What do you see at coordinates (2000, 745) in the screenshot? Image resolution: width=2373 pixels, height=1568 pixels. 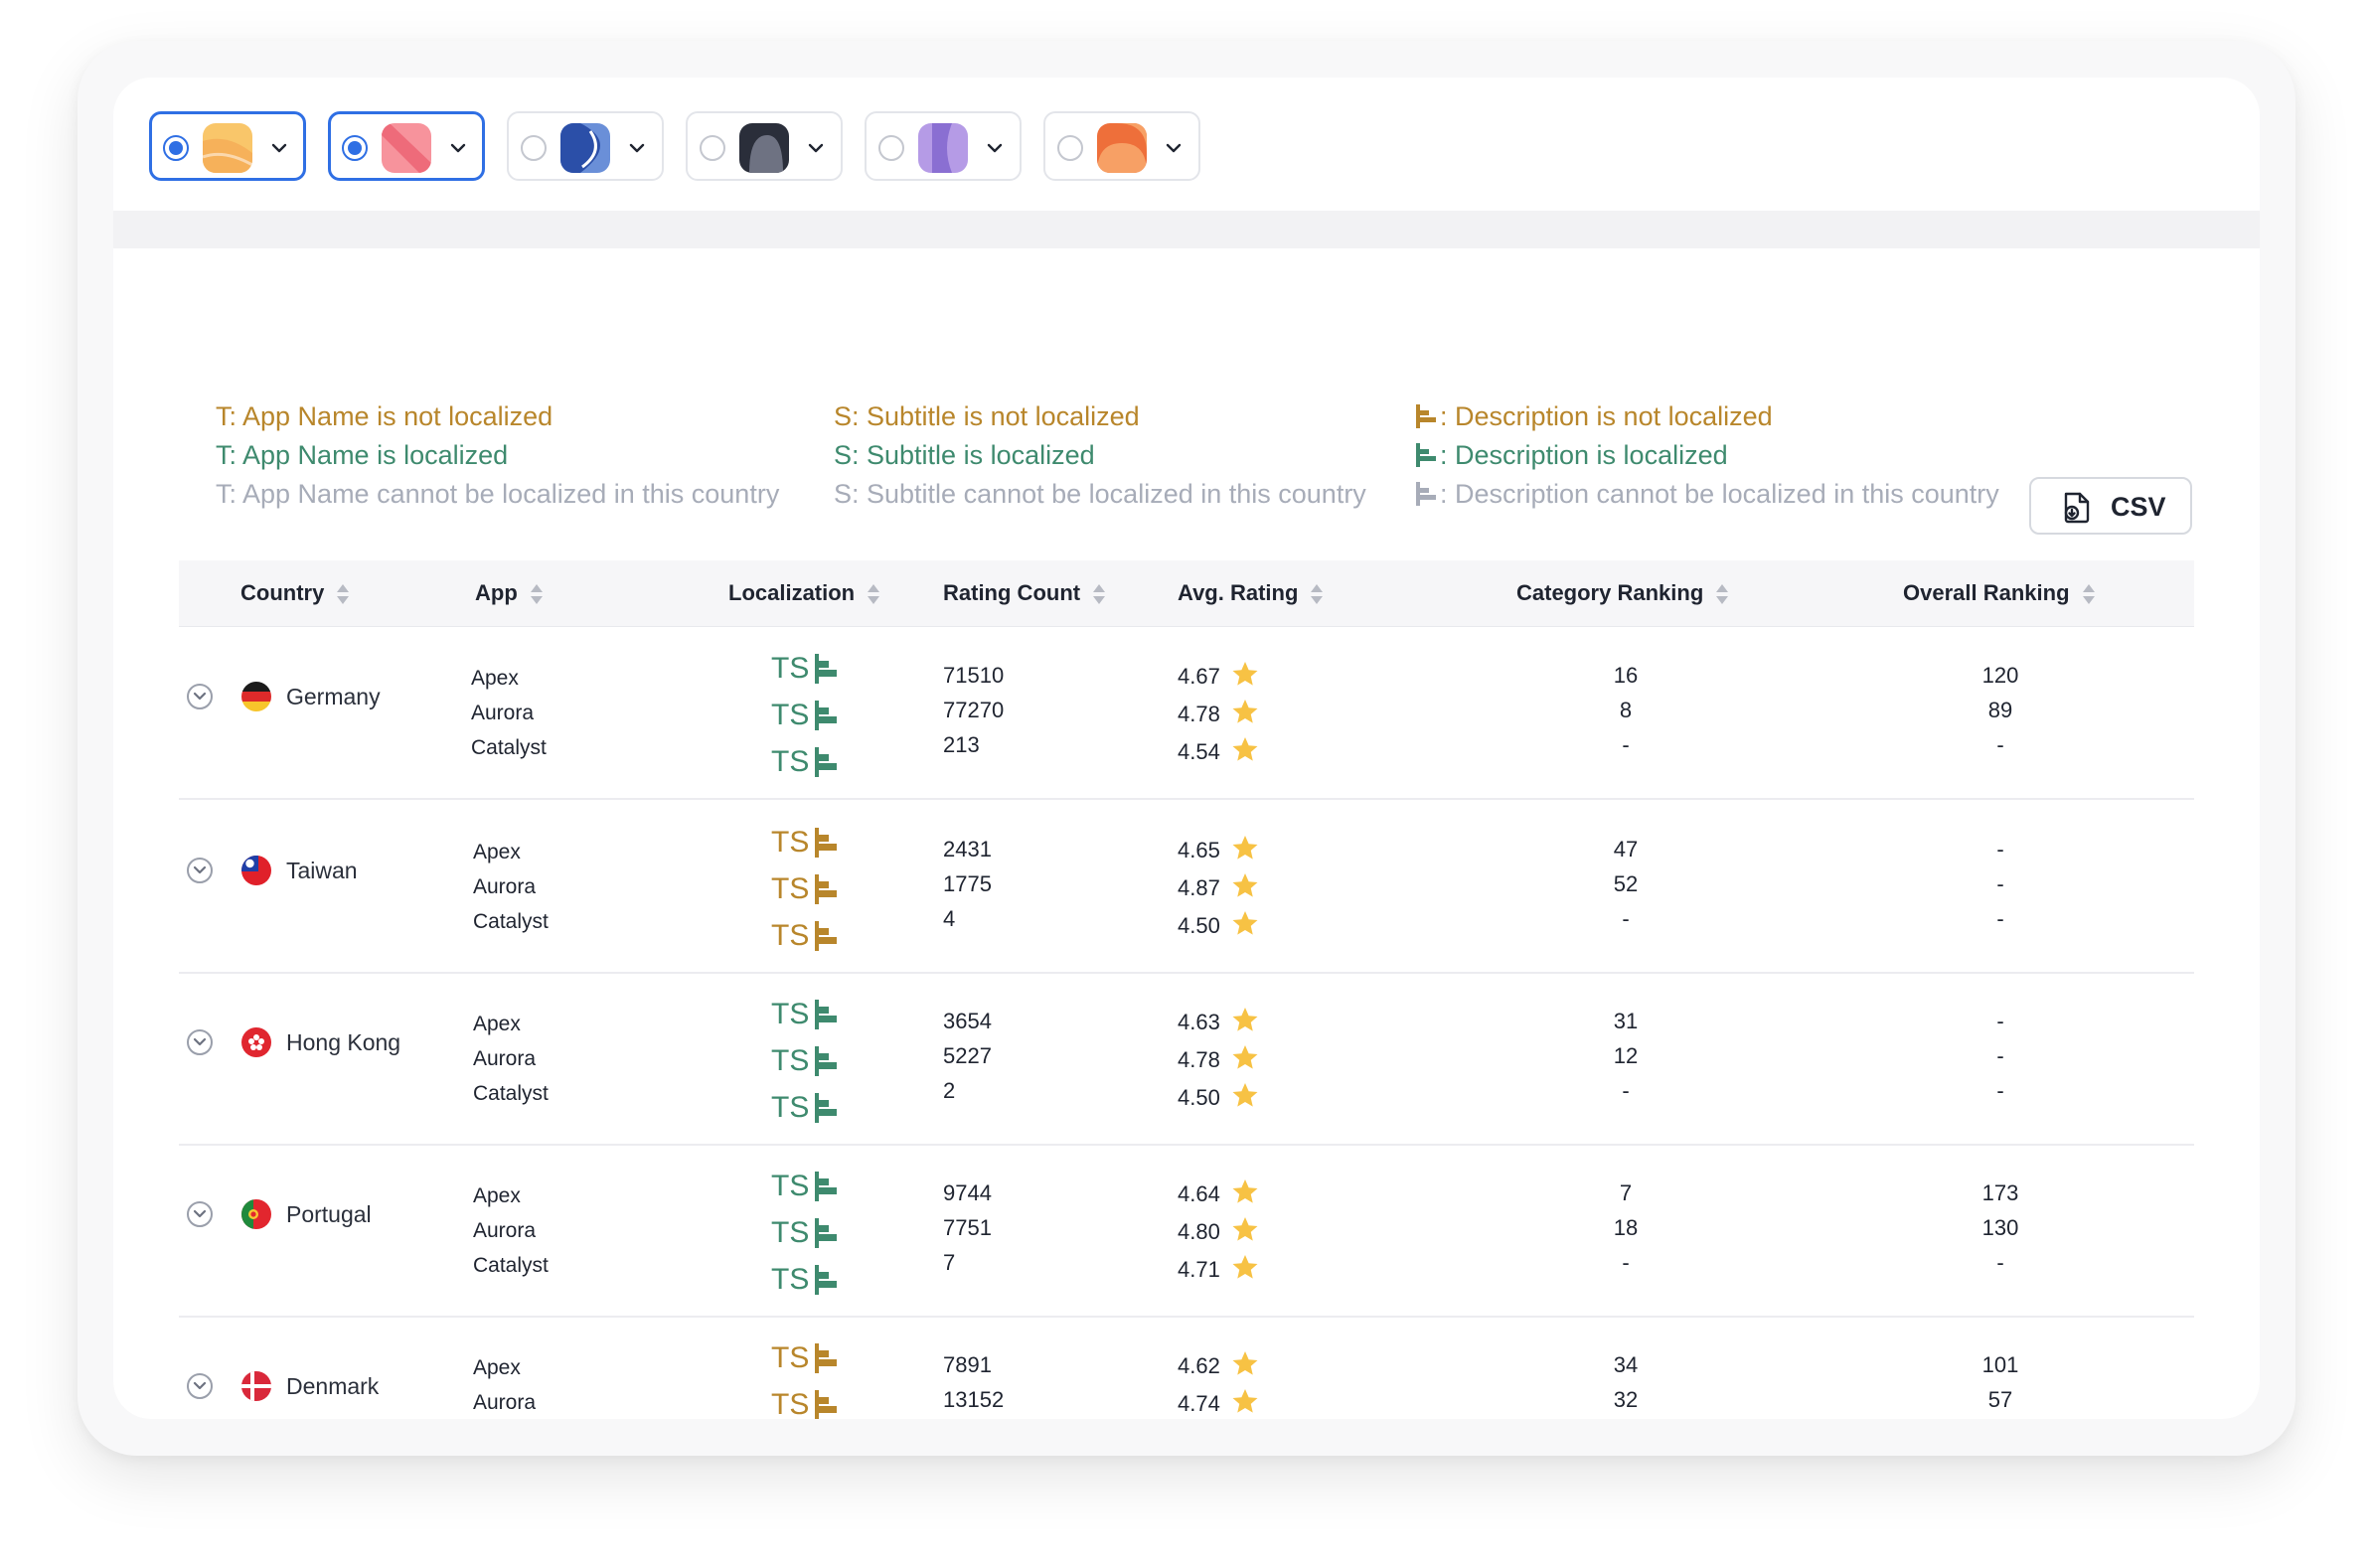 I see `overall-ranking: -` at bounding box center [2000, 745].